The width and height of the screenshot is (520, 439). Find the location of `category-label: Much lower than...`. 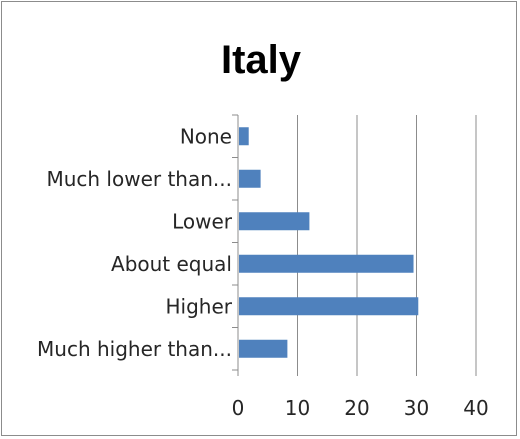

category-label: Much lower than... is located at coordinates (139, 179).